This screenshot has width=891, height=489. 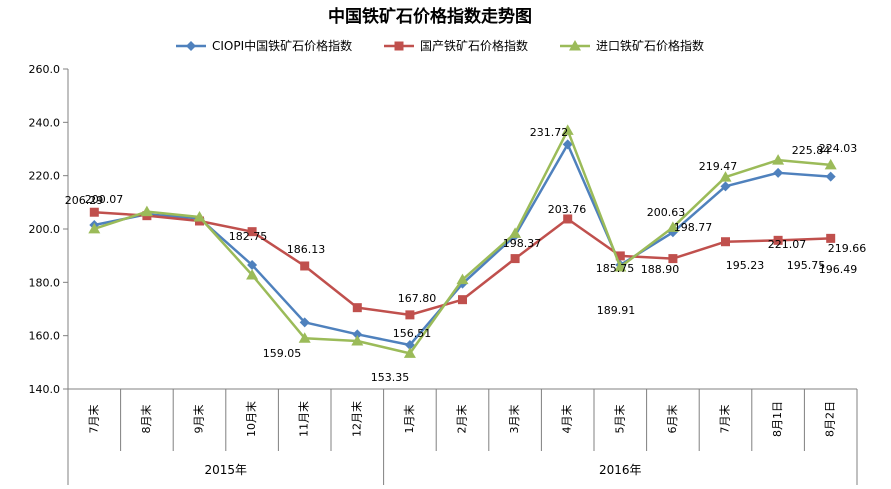 I want to click on x-tick-label: 8月末, so click(x=146, y=419).